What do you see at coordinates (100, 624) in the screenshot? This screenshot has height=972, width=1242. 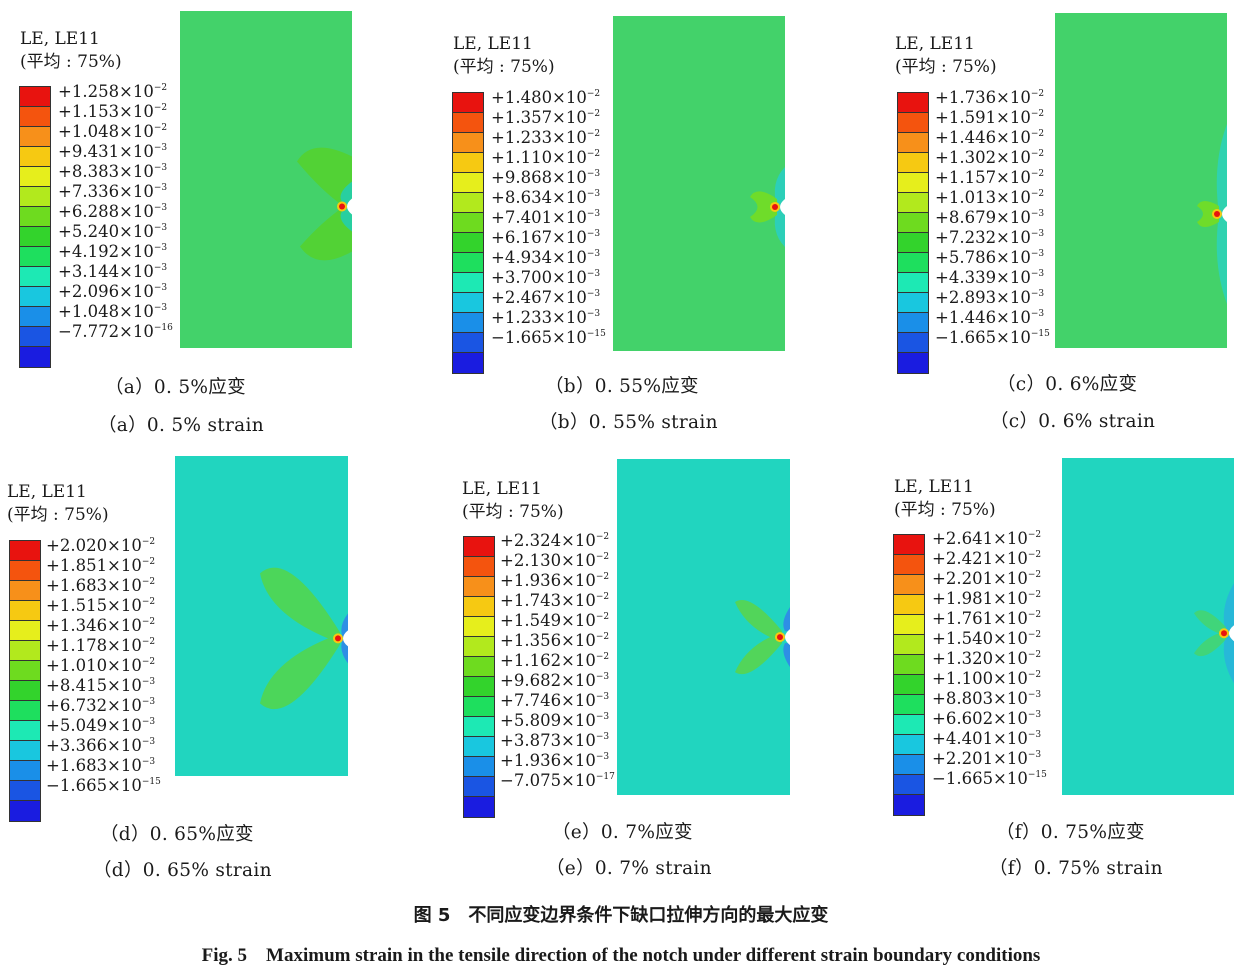 I see `legend-value: +1.346×10−2` at bounding box center [100, 624].